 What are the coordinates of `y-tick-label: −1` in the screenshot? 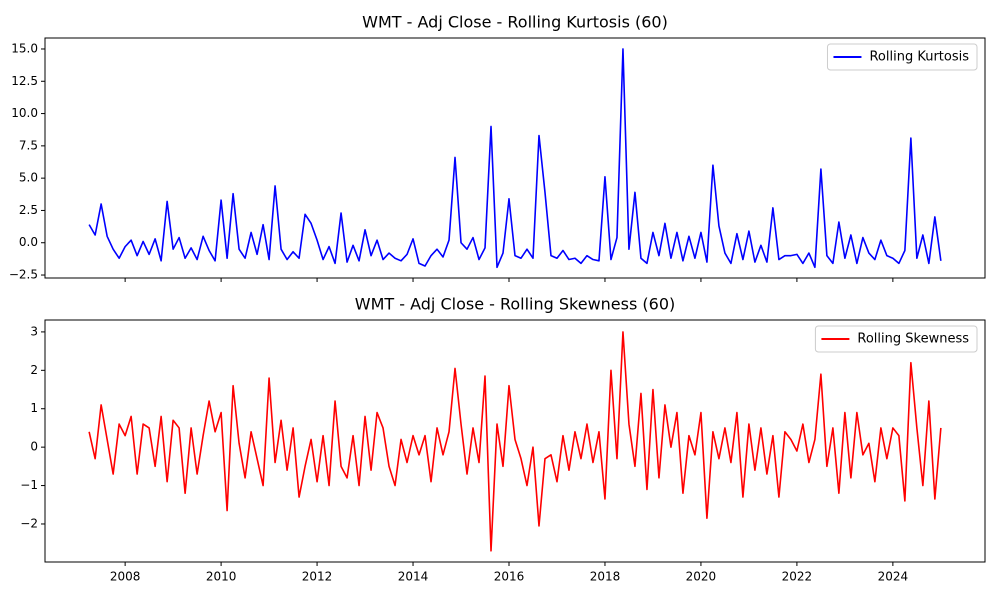 It's located at (29, 485).